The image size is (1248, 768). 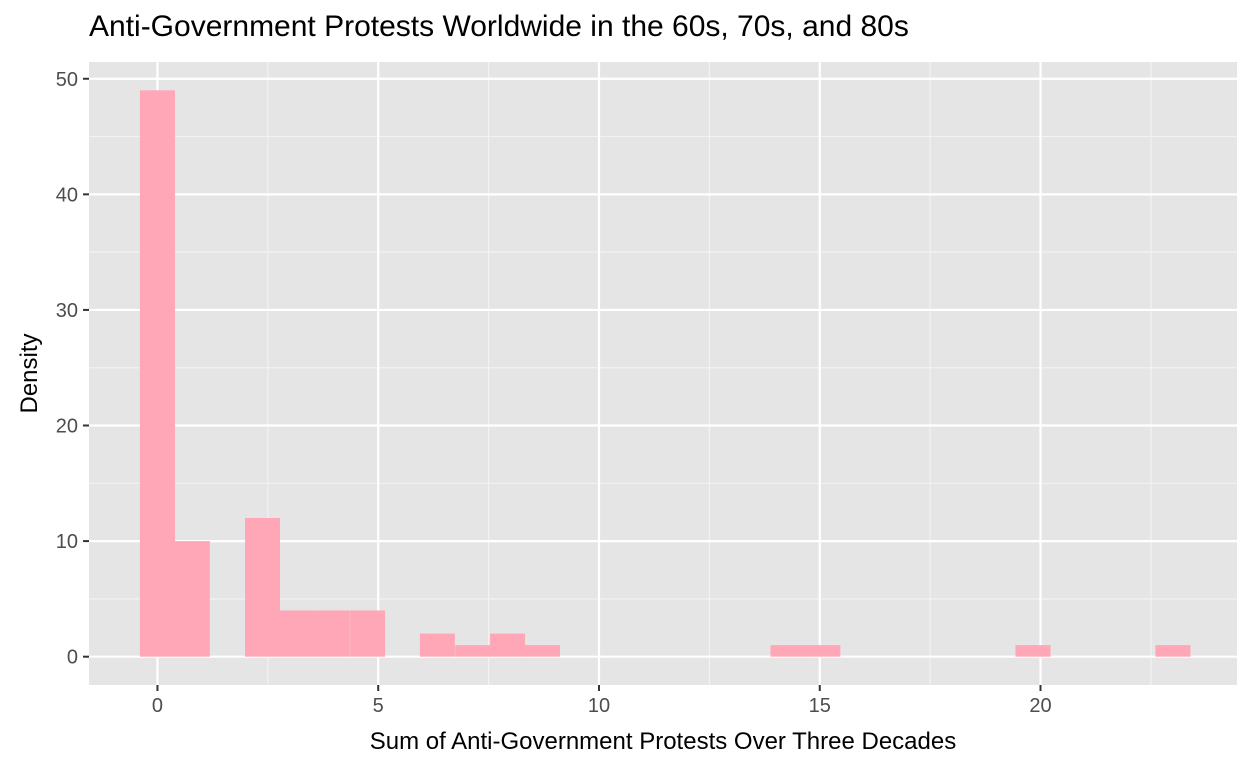 I want to click on y-tick-label: 10, so click(x=67, y=542).